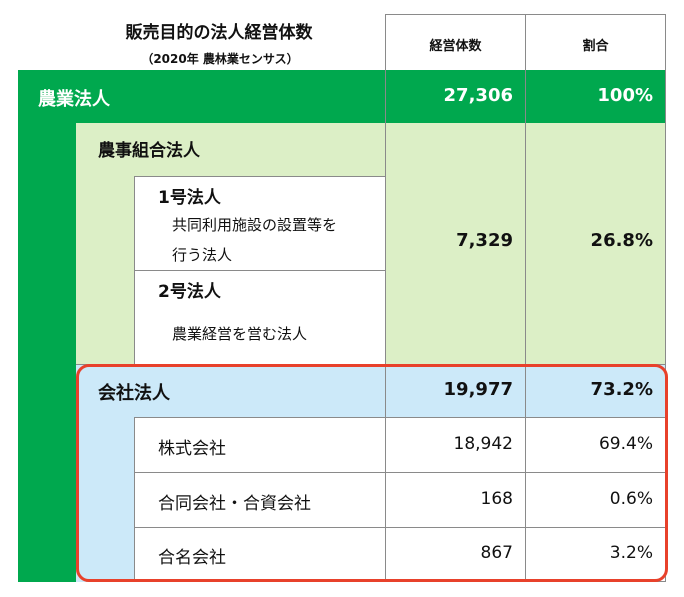 This screenshot has height=597, width=684. What do you see at coordinates (631, 499) in the screenshot?
I see `godo-ratio: 0.6%` at bounding box center [631, 499].